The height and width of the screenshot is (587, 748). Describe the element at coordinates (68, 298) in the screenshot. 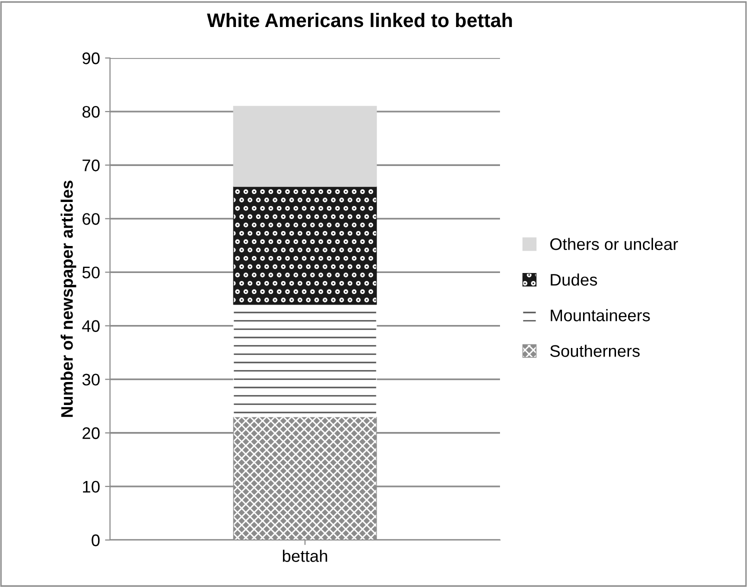

I see `y-axis-title: Number of newspaper articles` at that location.